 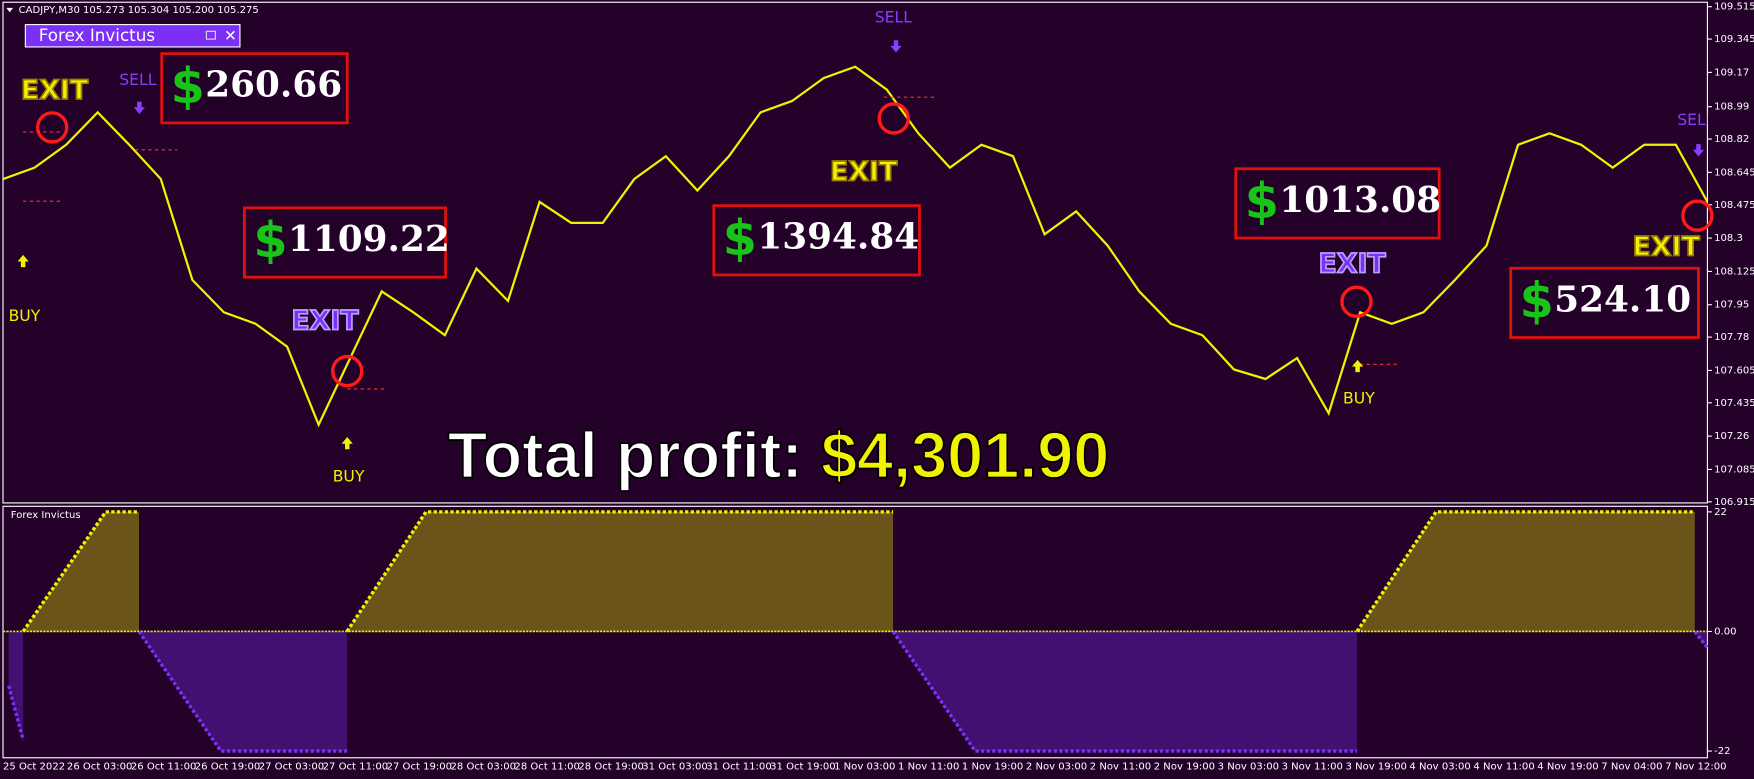 I want to click on y-tick-label: 109.515, so click(x=1734, y=7).